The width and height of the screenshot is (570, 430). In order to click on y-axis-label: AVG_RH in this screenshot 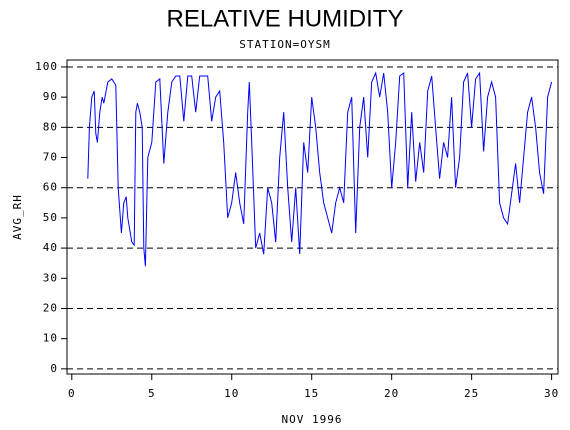, I will do `click(17, 217)`.